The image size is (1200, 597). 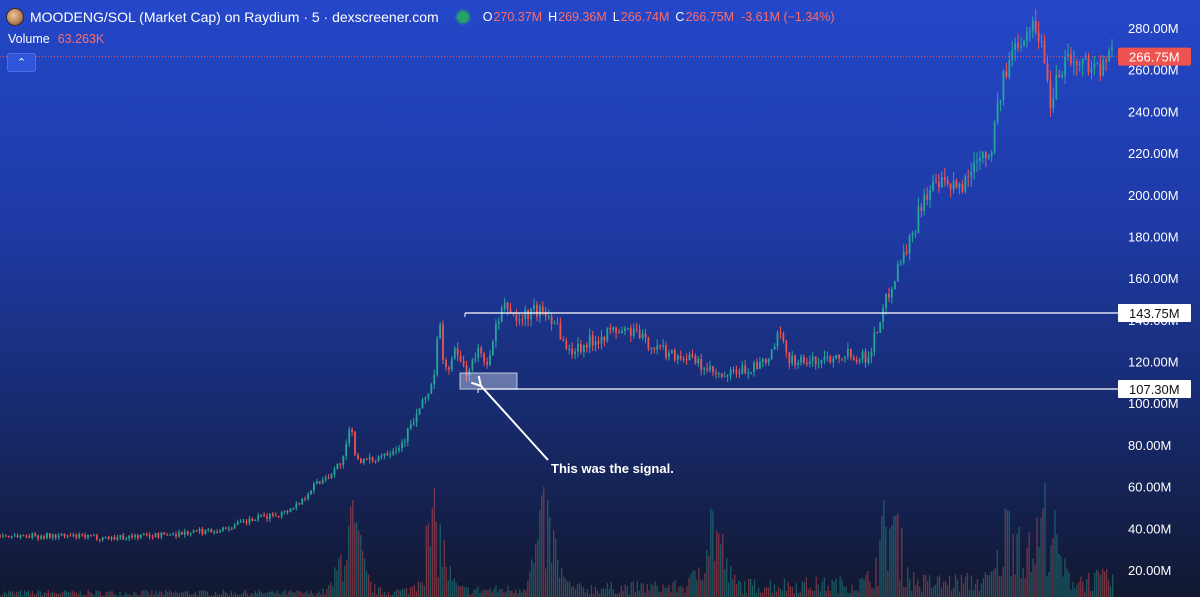 I want to click on y-tick-label: 180.00M, so click(x=1153, y=237).